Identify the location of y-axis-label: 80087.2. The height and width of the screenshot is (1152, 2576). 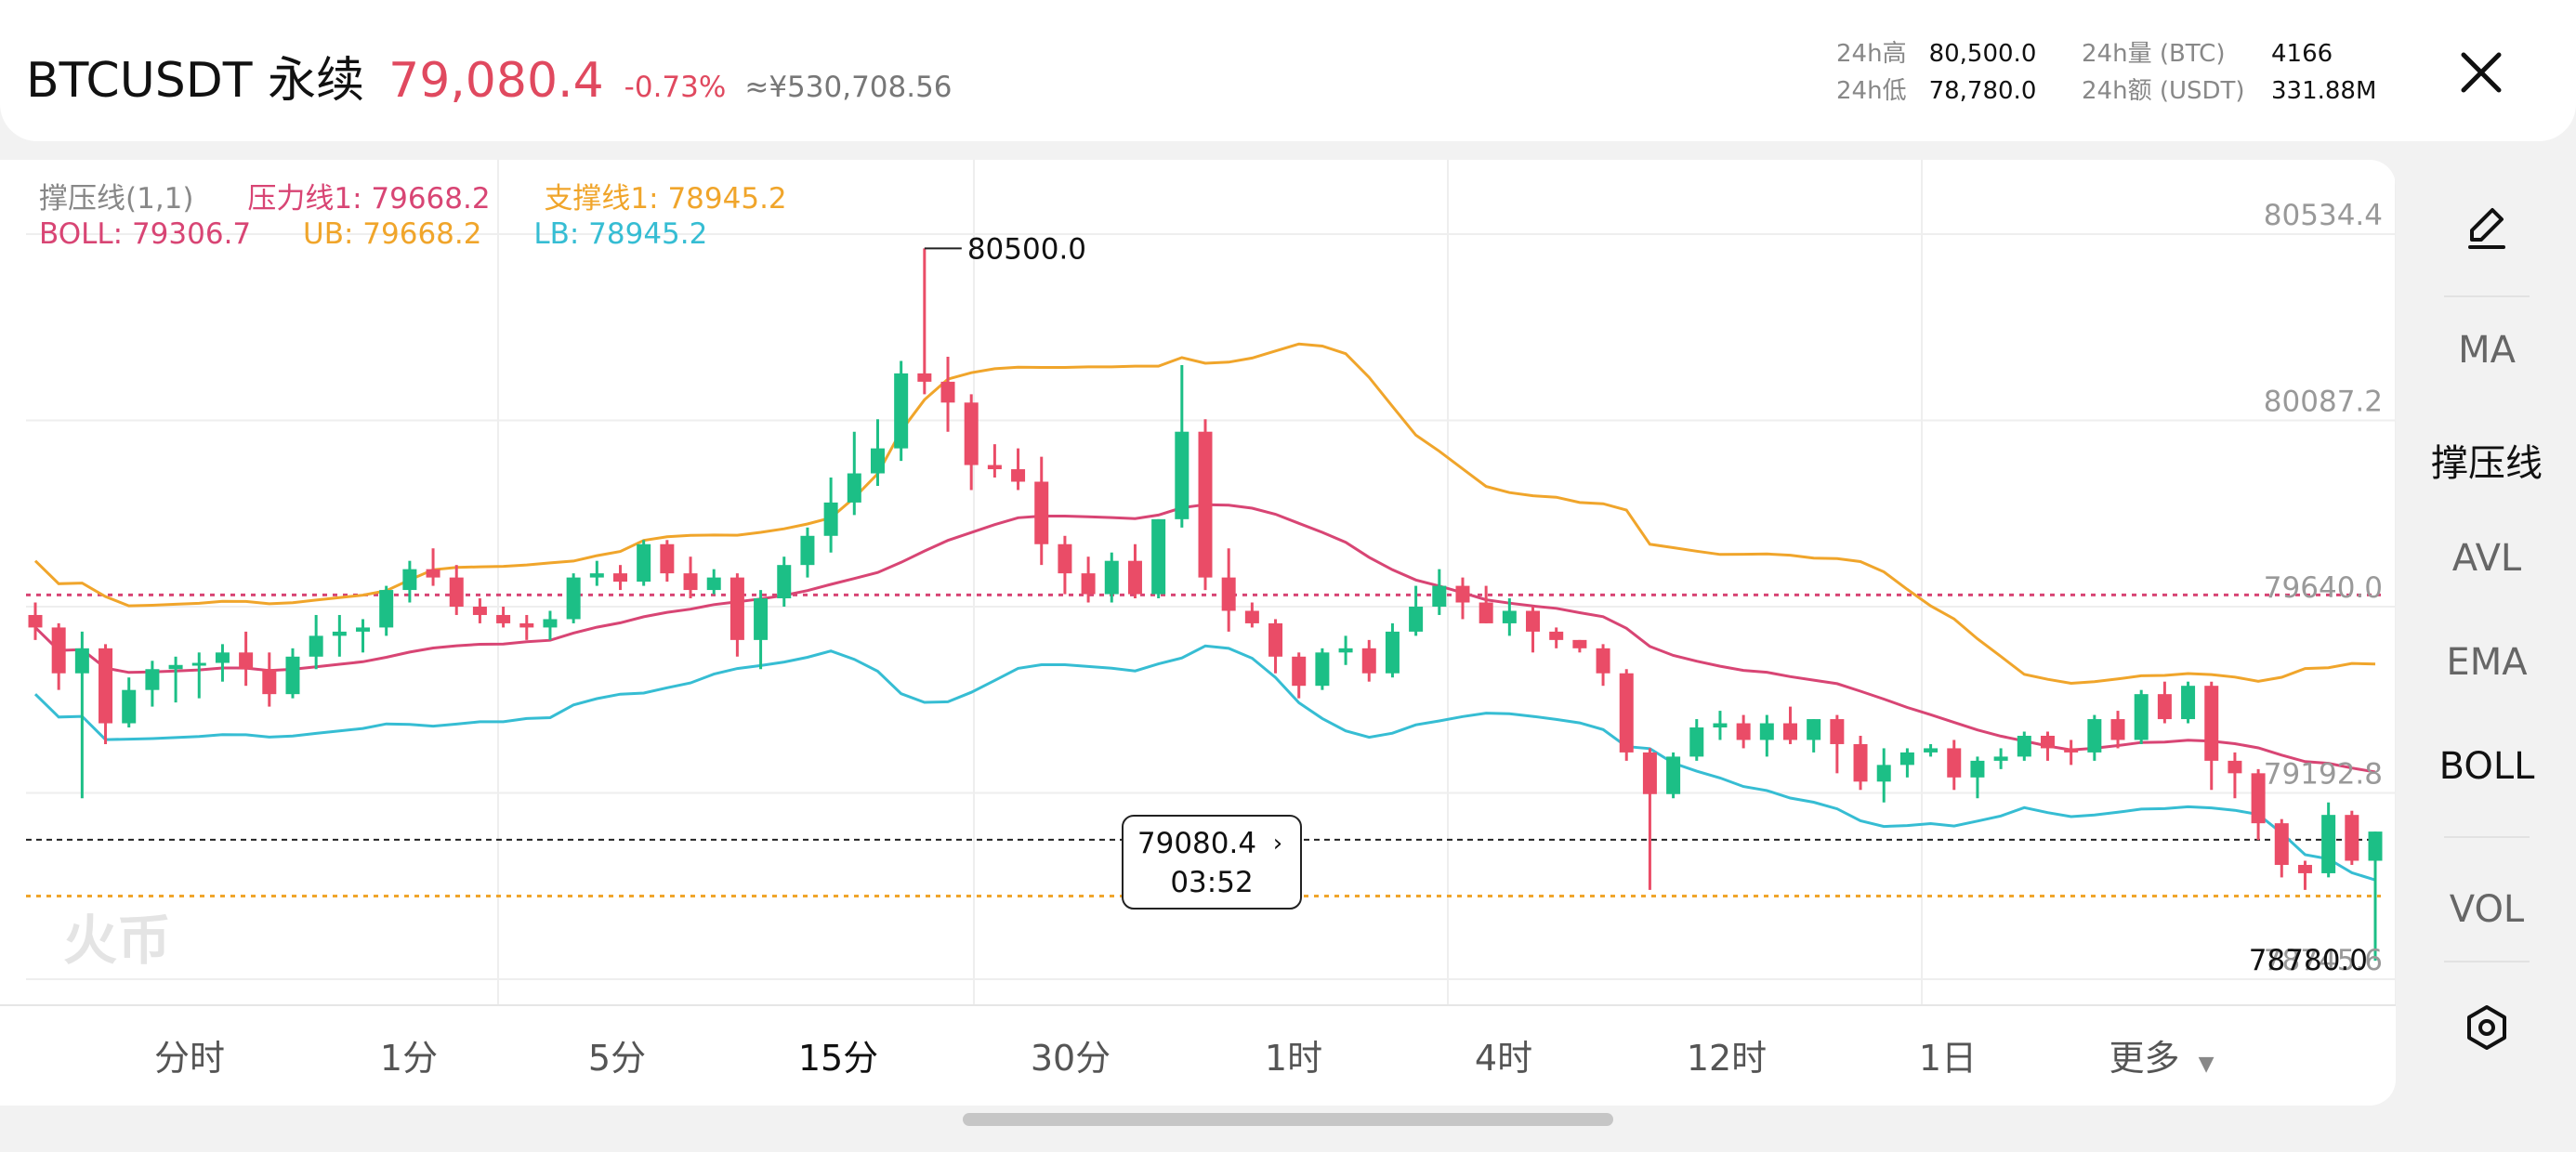
(2323, 402).